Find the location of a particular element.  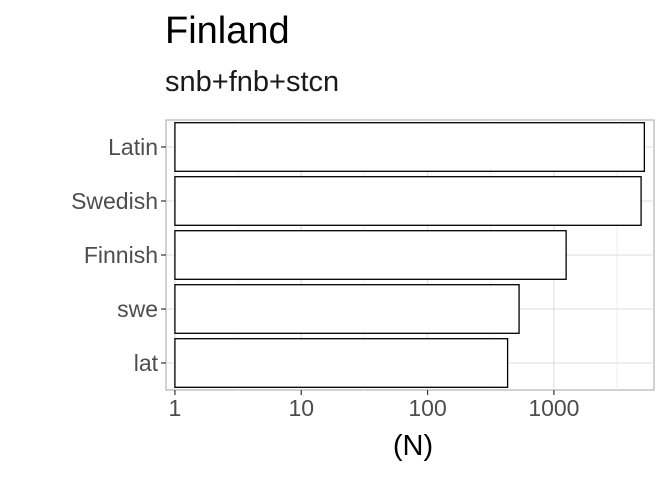

y-tick-label: Finnish is located at coordinates (121, 255).